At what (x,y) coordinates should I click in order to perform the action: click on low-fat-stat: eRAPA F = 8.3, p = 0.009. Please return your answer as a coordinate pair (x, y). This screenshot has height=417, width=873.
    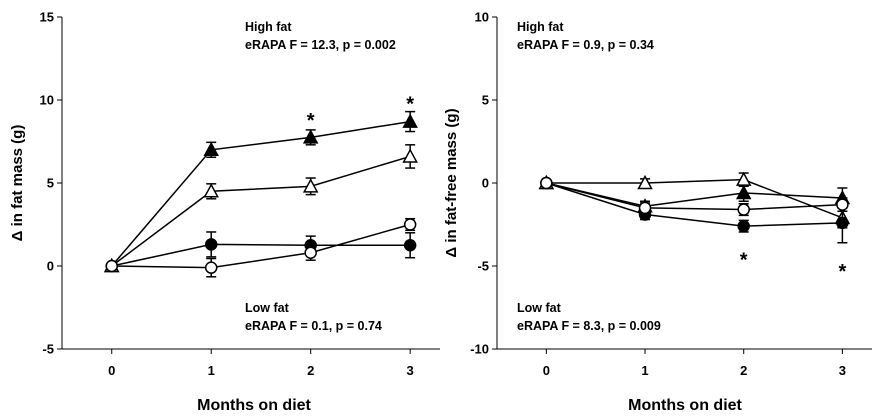
    Looking at the image, I should click on (589, 326).